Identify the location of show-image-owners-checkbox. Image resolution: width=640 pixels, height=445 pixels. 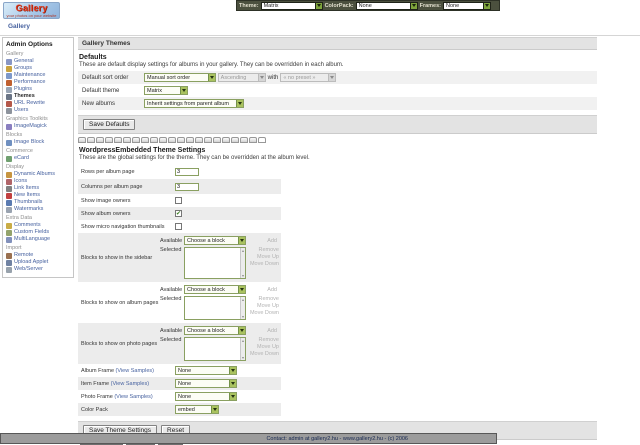
(178, 200).